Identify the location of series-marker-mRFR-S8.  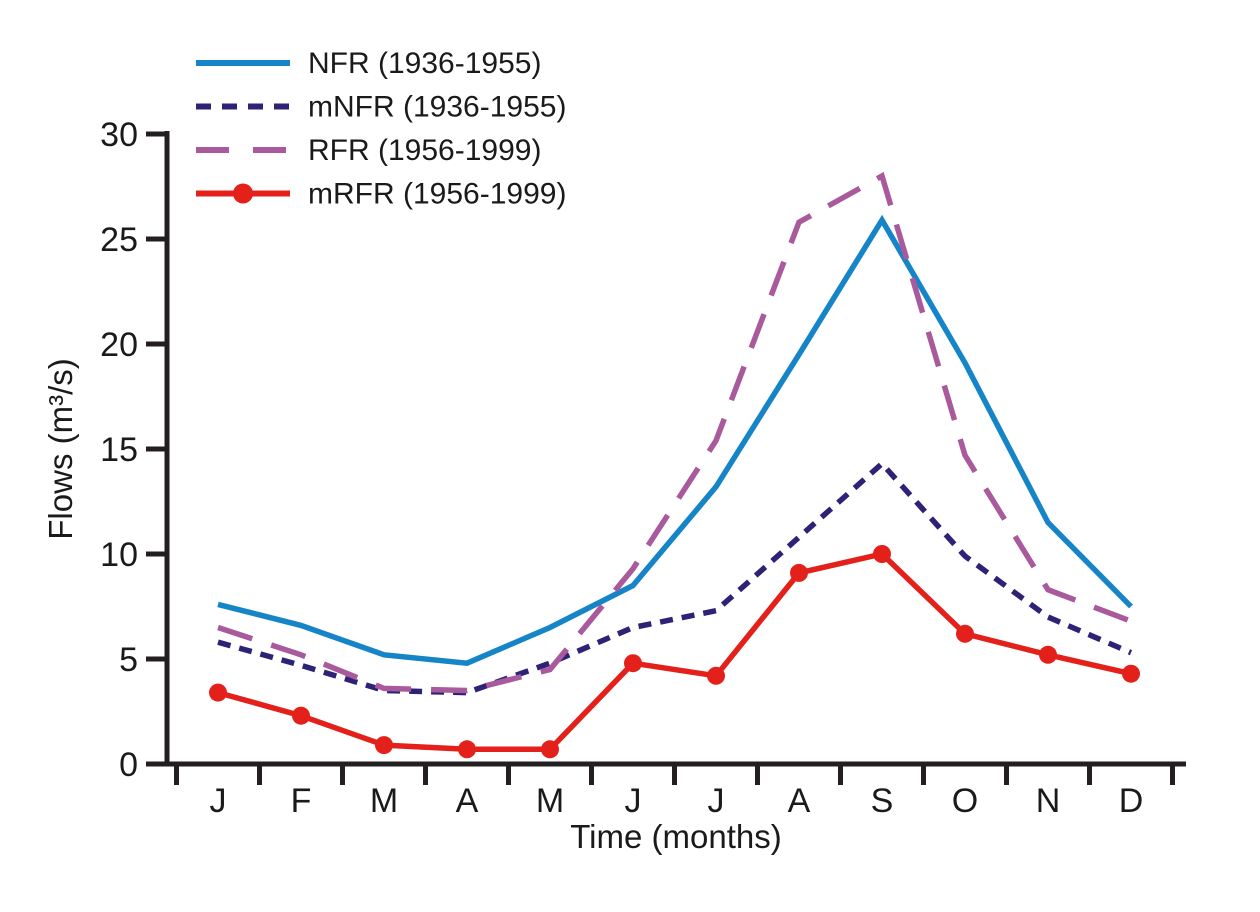
(882, 554).